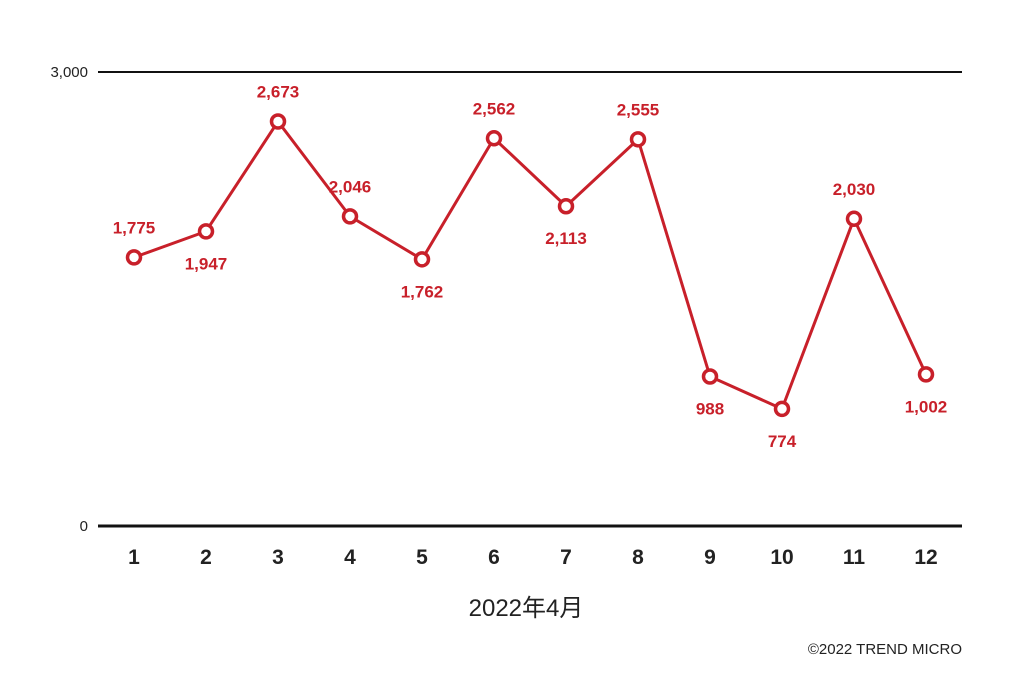 The width and height of the screenshot is (1024, 692). Describe the element at coordinates (854, 557) in the screenshot. I see `x-tick-label: 11` at that location.